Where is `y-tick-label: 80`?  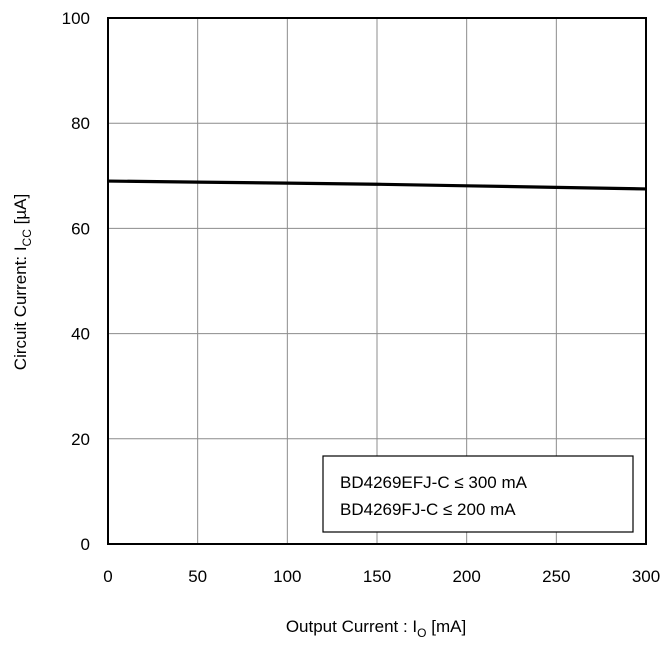 y-tick-label: 80 is located at coordinates (80, 123).